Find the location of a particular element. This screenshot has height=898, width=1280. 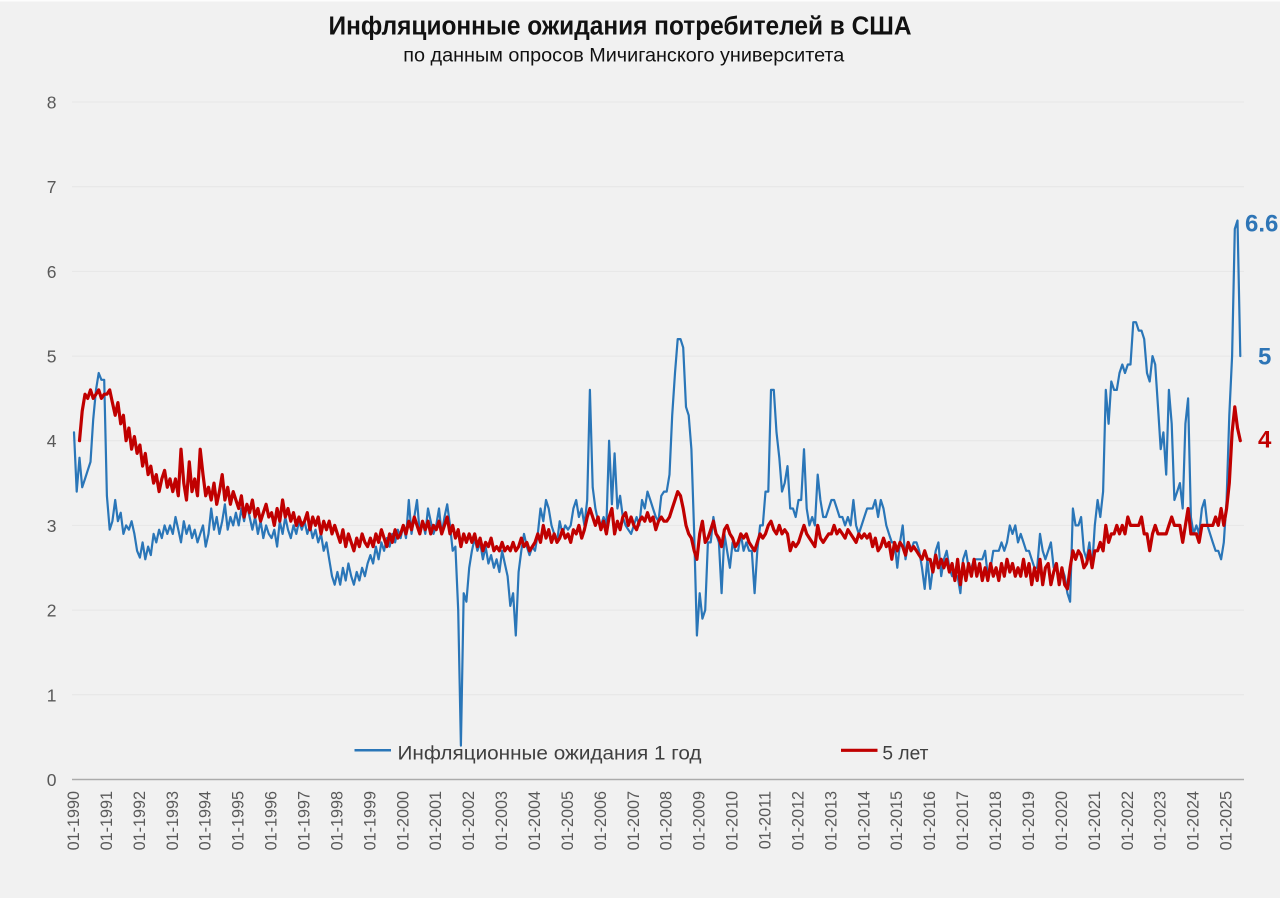

svg-text: 01-2010 is located at coordinates (733, 820).